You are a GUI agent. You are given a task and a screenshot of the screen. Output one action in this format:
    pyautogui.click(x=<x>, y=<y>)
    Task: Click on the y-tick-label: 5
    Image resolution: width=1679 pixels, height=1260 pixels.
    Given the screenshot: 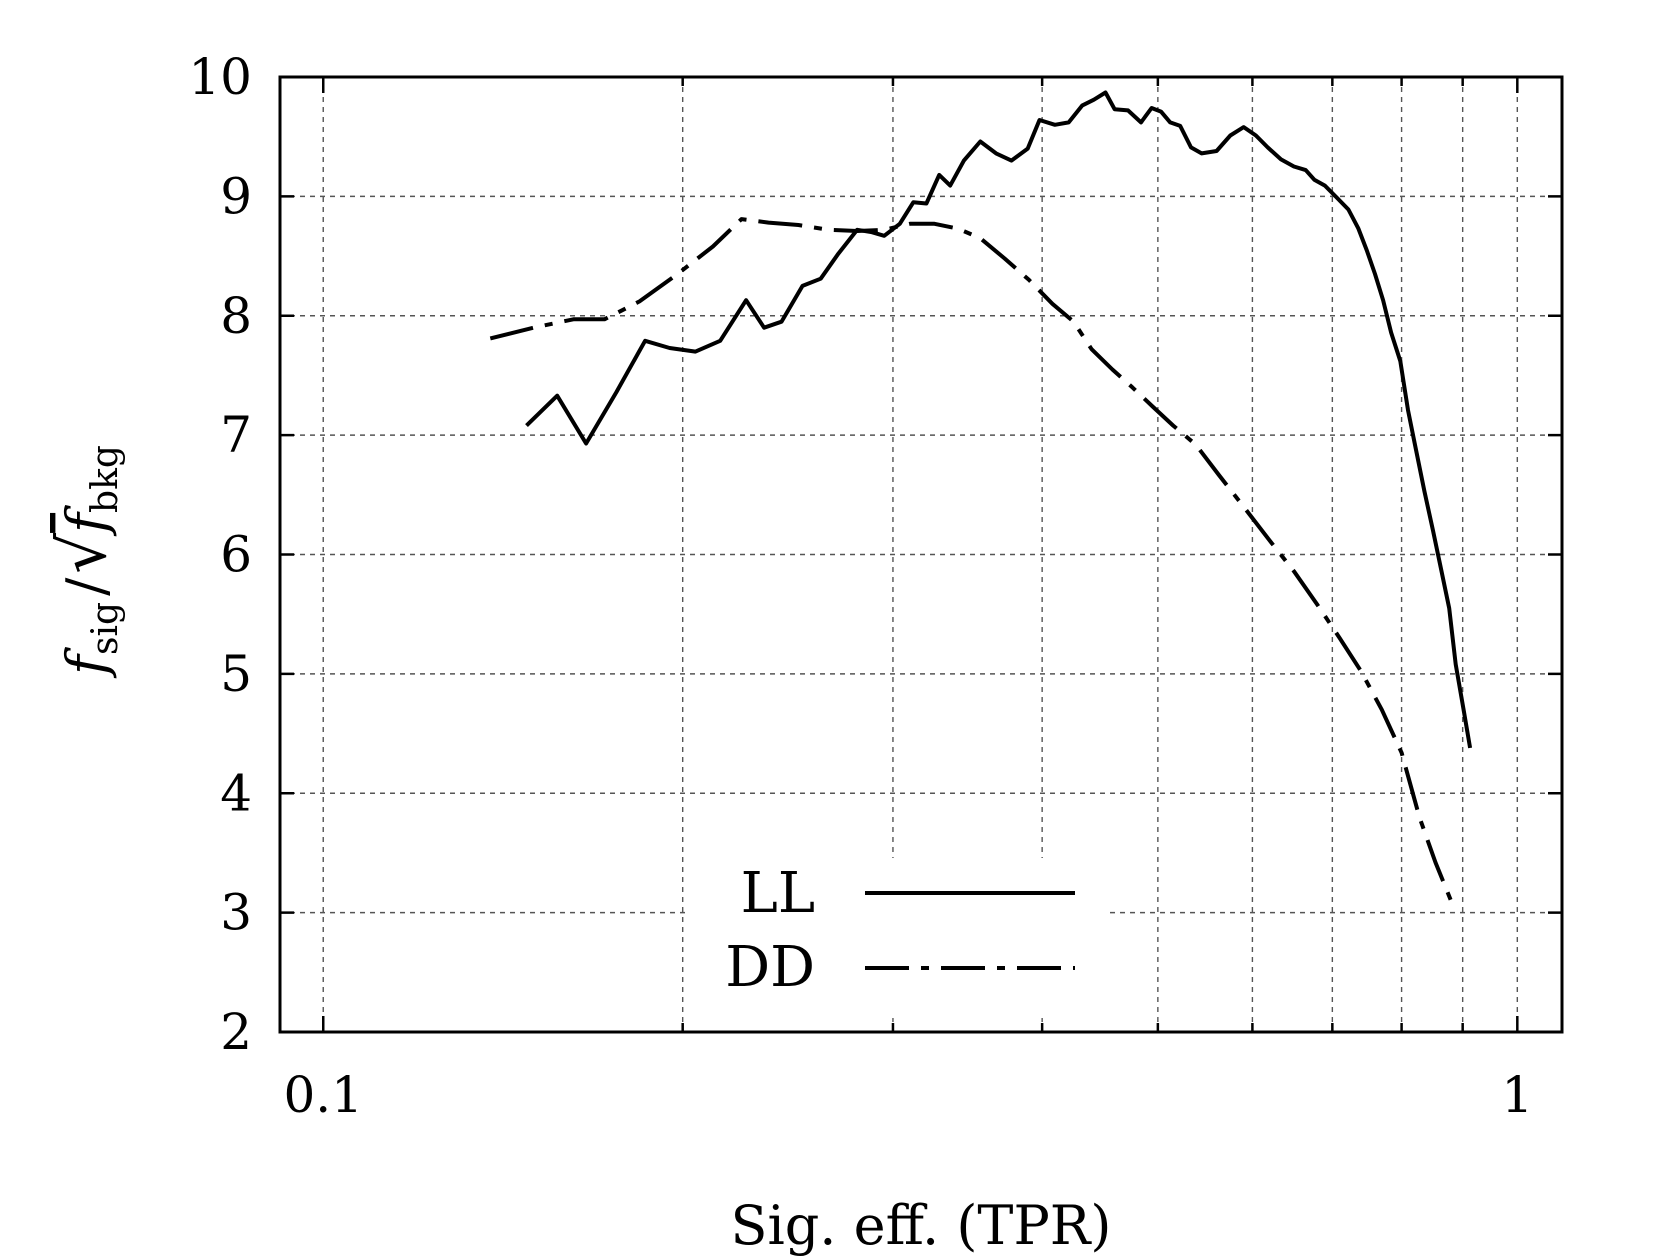 What is the action you would take?
    pyautogui.click(x=236, y=674)
    